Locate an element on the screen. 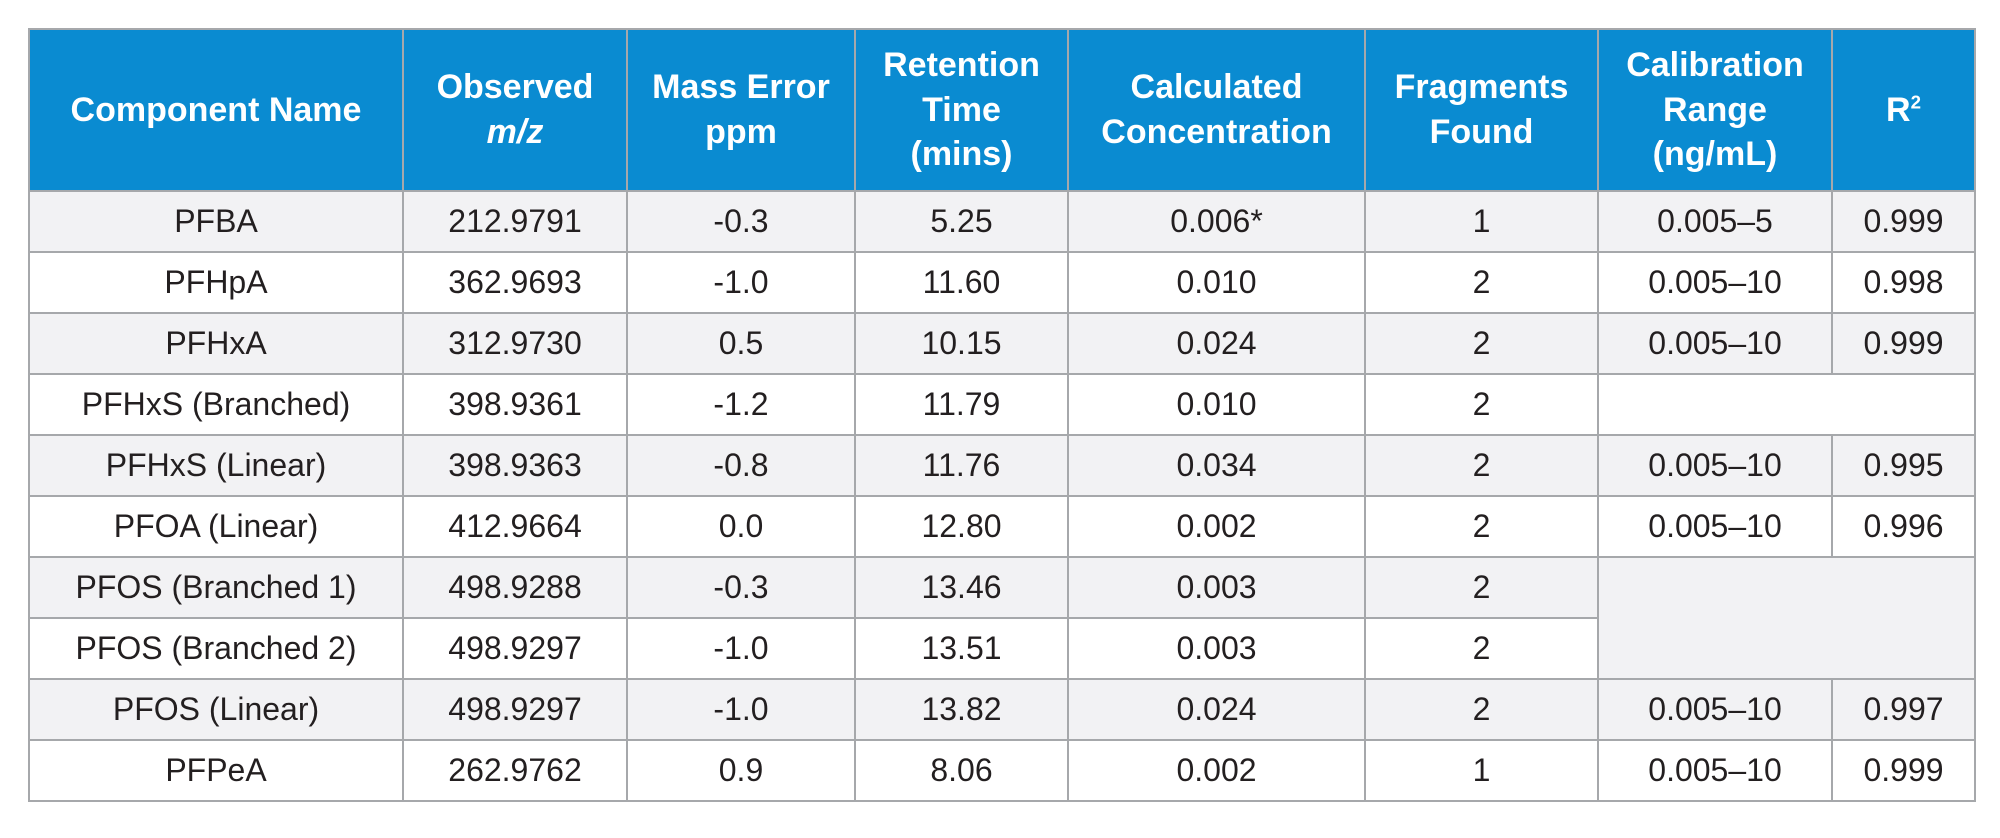 The width and height of the screenshot is (2000, 838). header-ngml-text: (ng/mL) is located at coordinates (1715, 154).